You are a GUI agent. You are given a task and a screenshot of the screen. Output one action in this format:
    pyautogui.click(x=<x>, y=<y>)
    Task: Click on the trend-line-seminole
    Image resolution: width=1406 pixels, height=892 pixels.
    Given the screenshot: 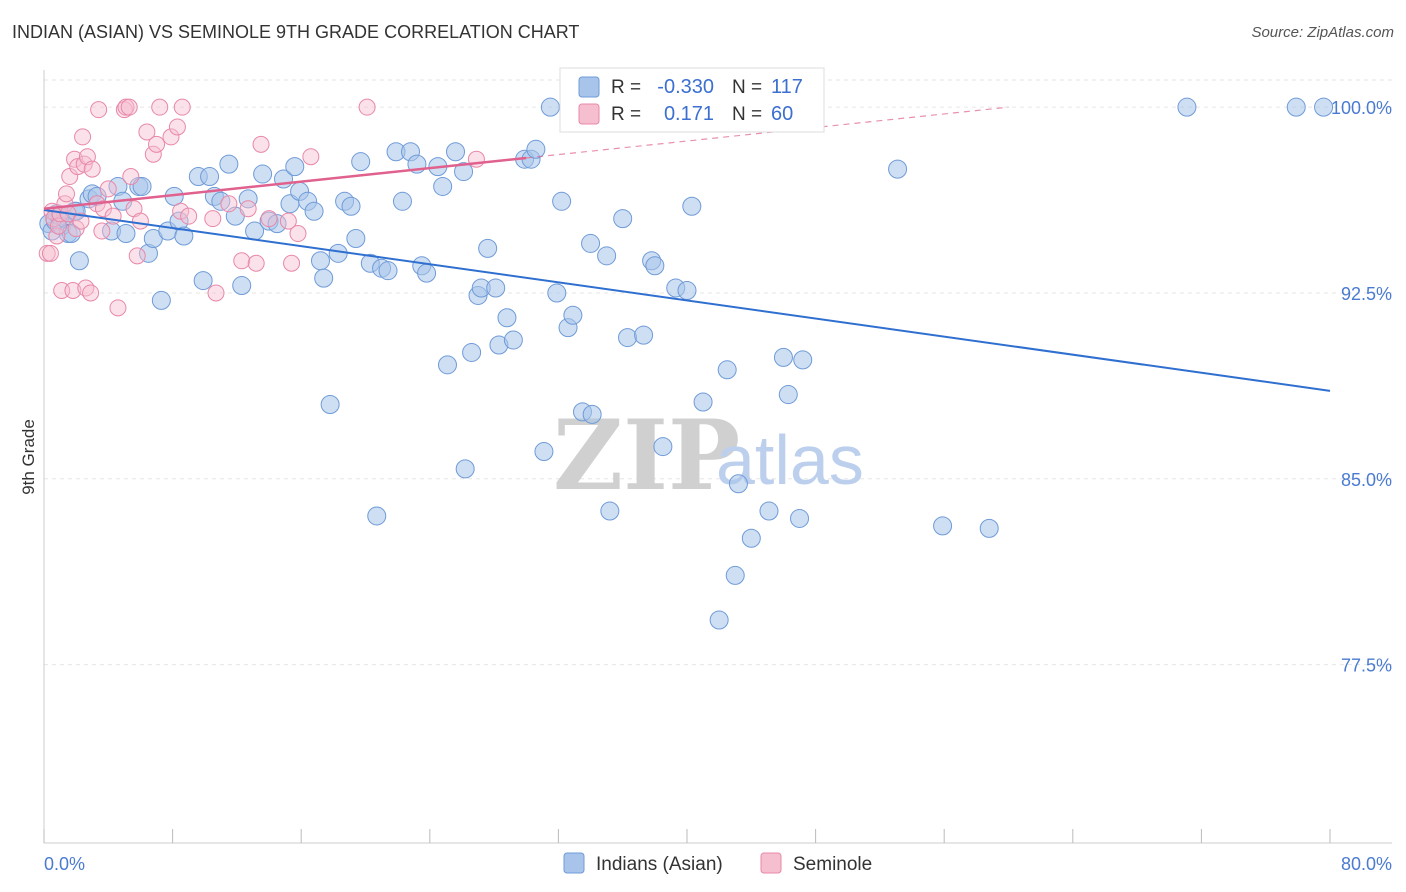 What is the action you would take?
    pyautogui.click(x=285, y=183)
    